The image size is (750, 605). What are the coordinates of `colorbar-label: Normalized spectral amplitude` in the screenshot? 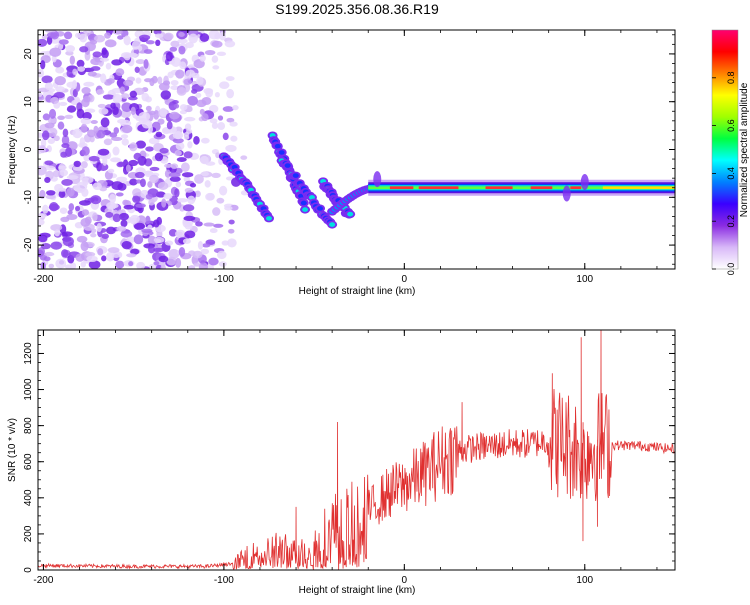 It's located at (744, 149).